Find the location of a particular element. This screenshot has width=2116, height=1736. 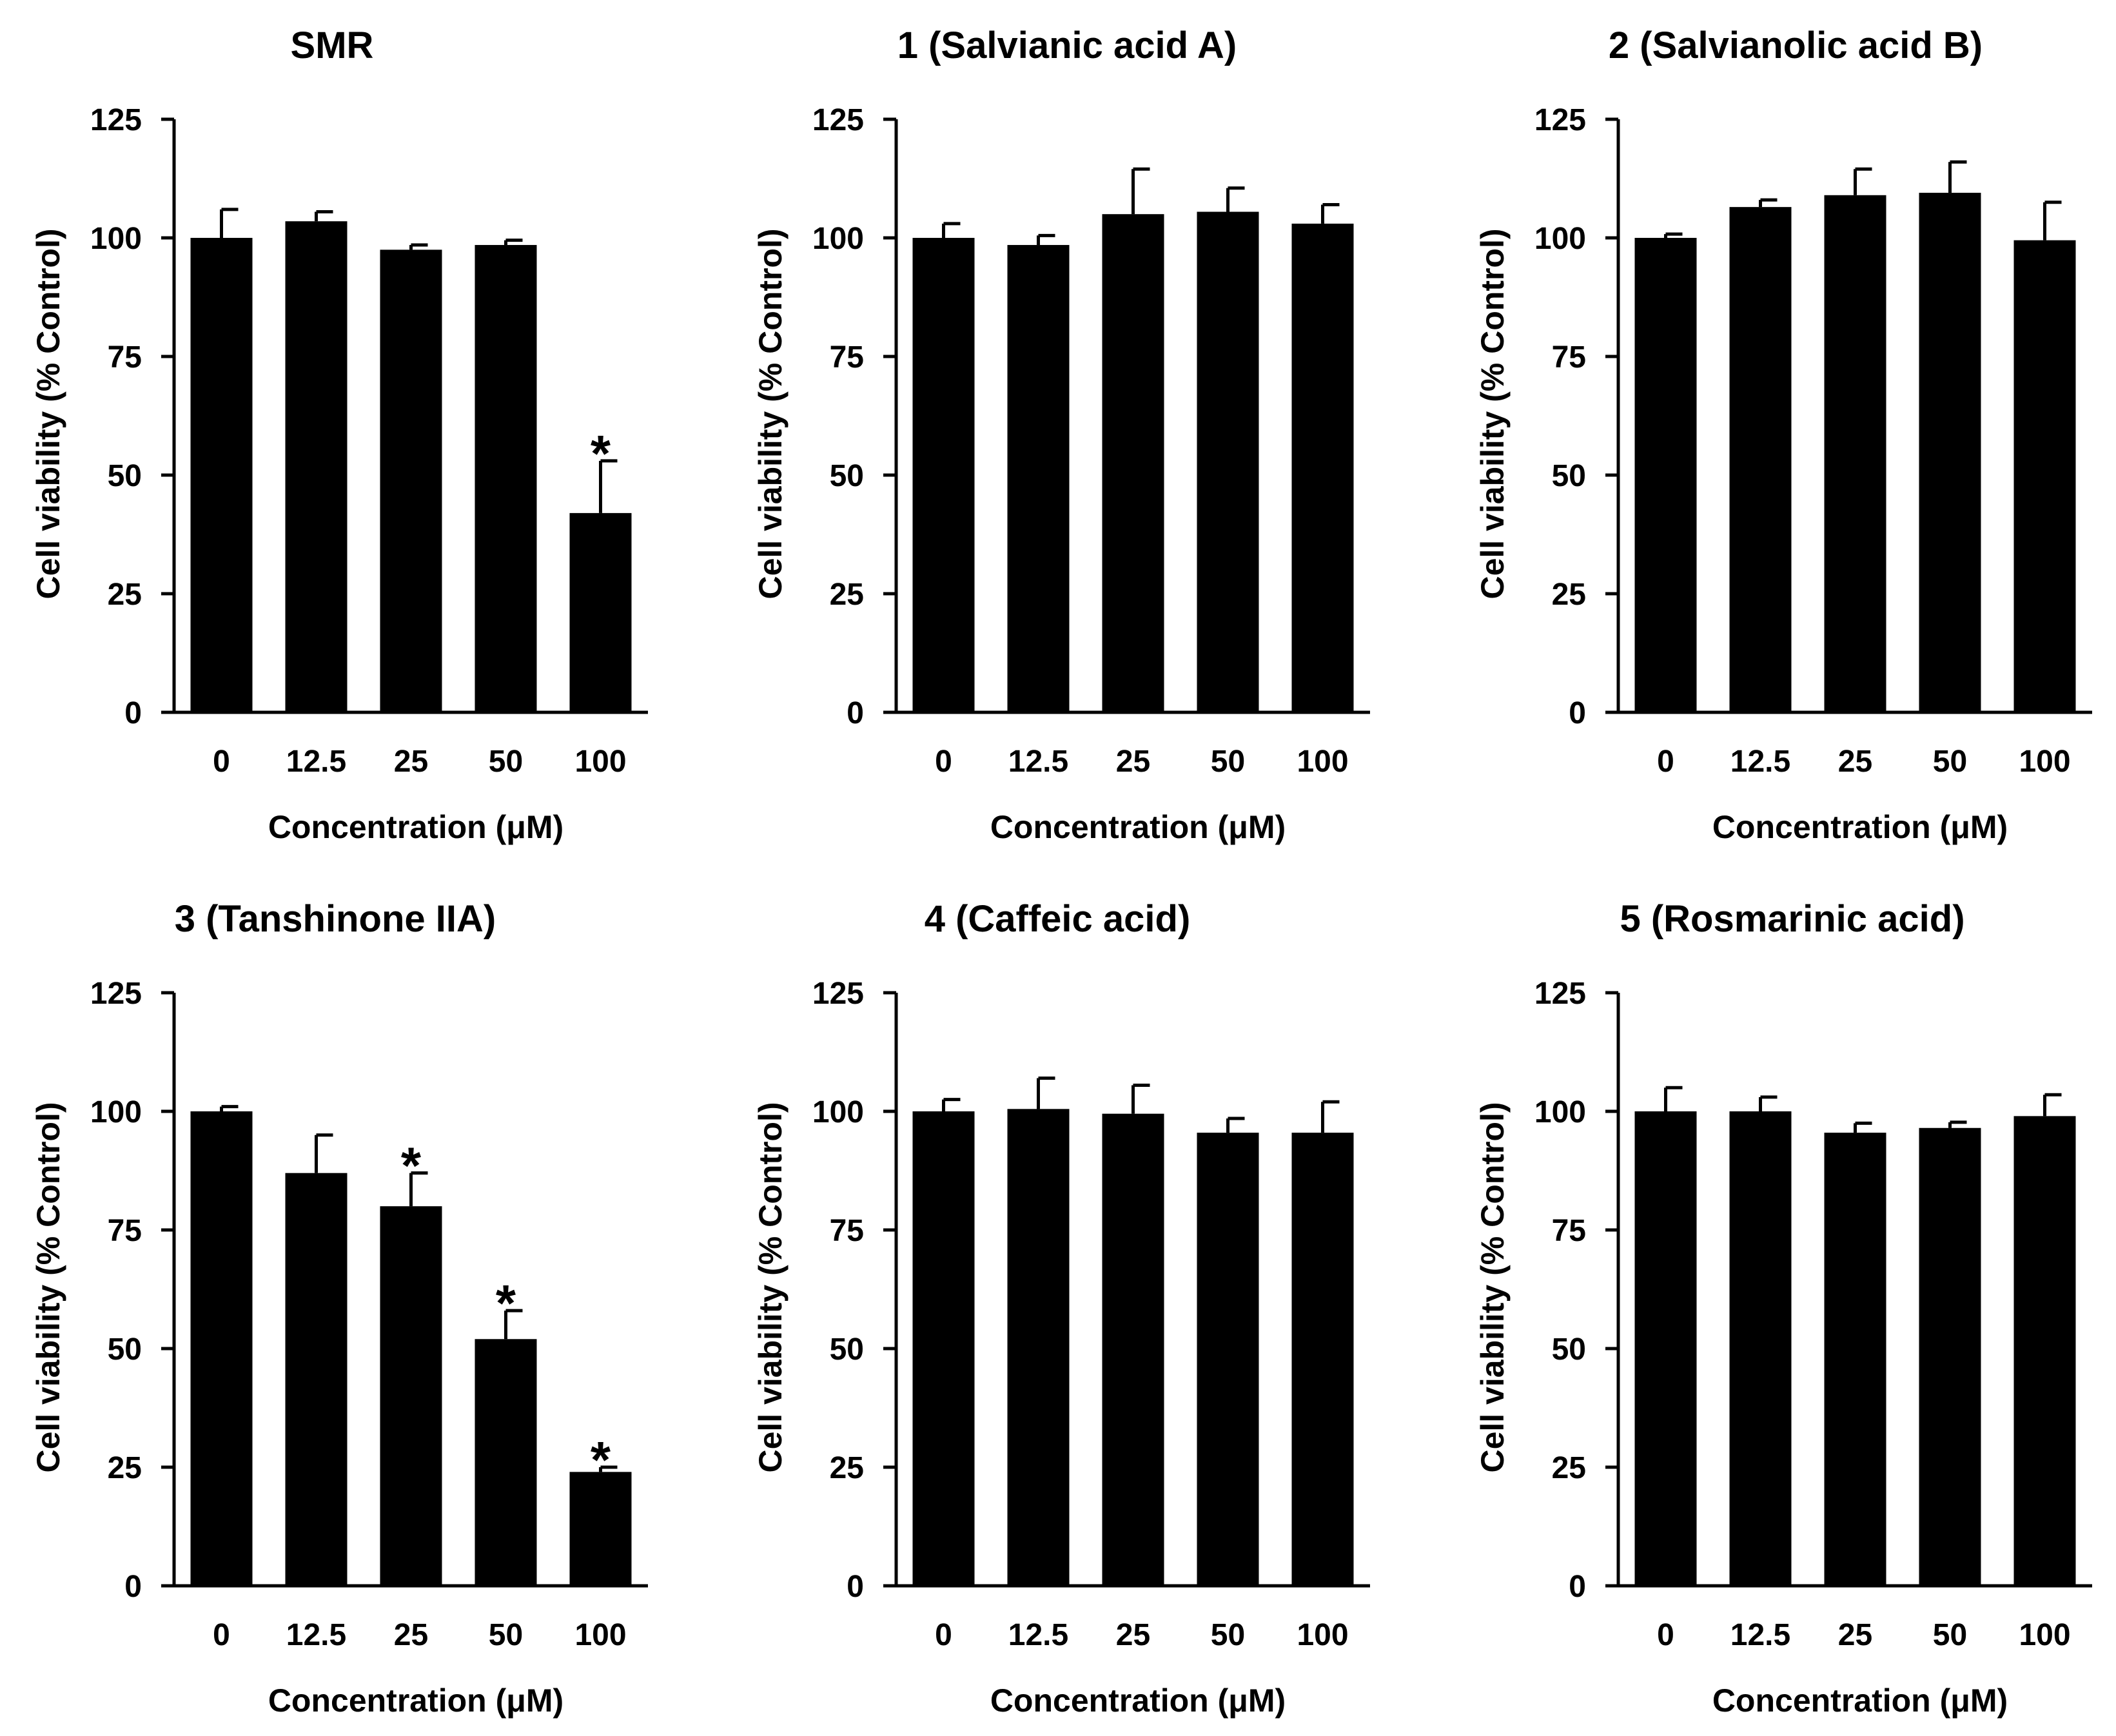

panel-title: 1 (Salvianic acid A) is located at coordinates (1067, 45).